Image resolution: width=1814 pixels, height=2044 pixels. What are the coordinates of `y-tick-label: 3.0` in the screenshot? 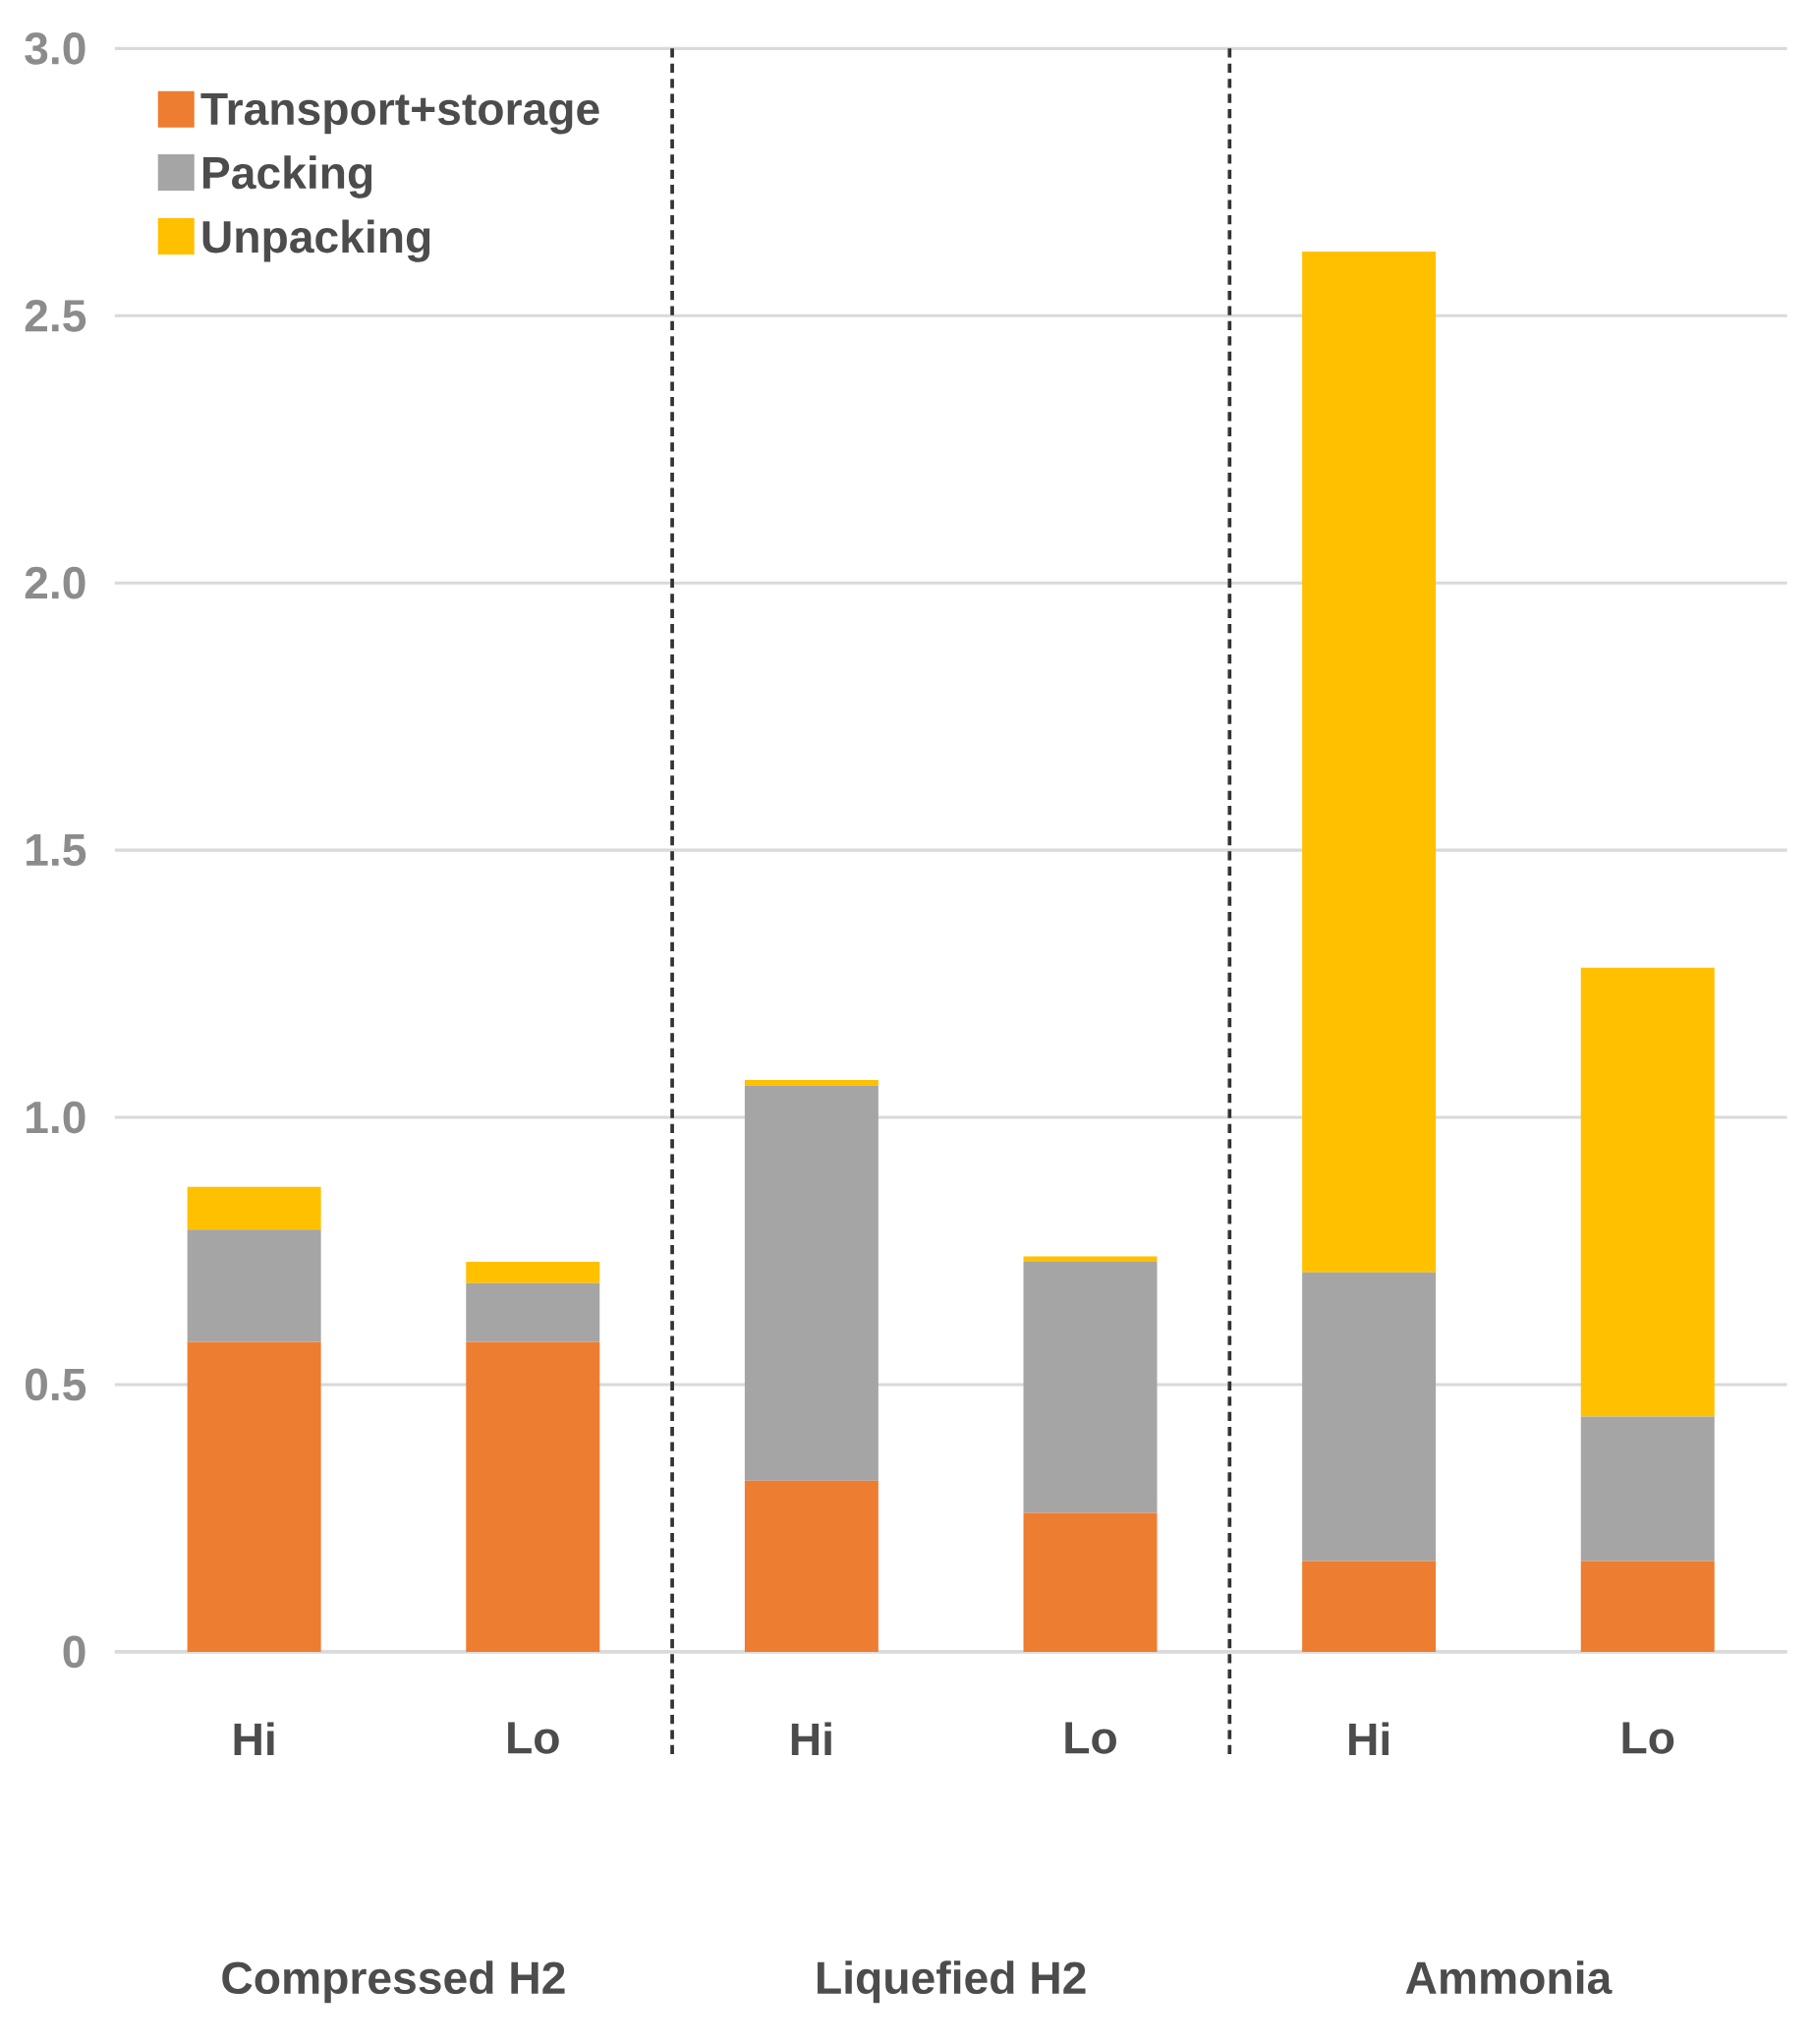 It's located at (55, 48).